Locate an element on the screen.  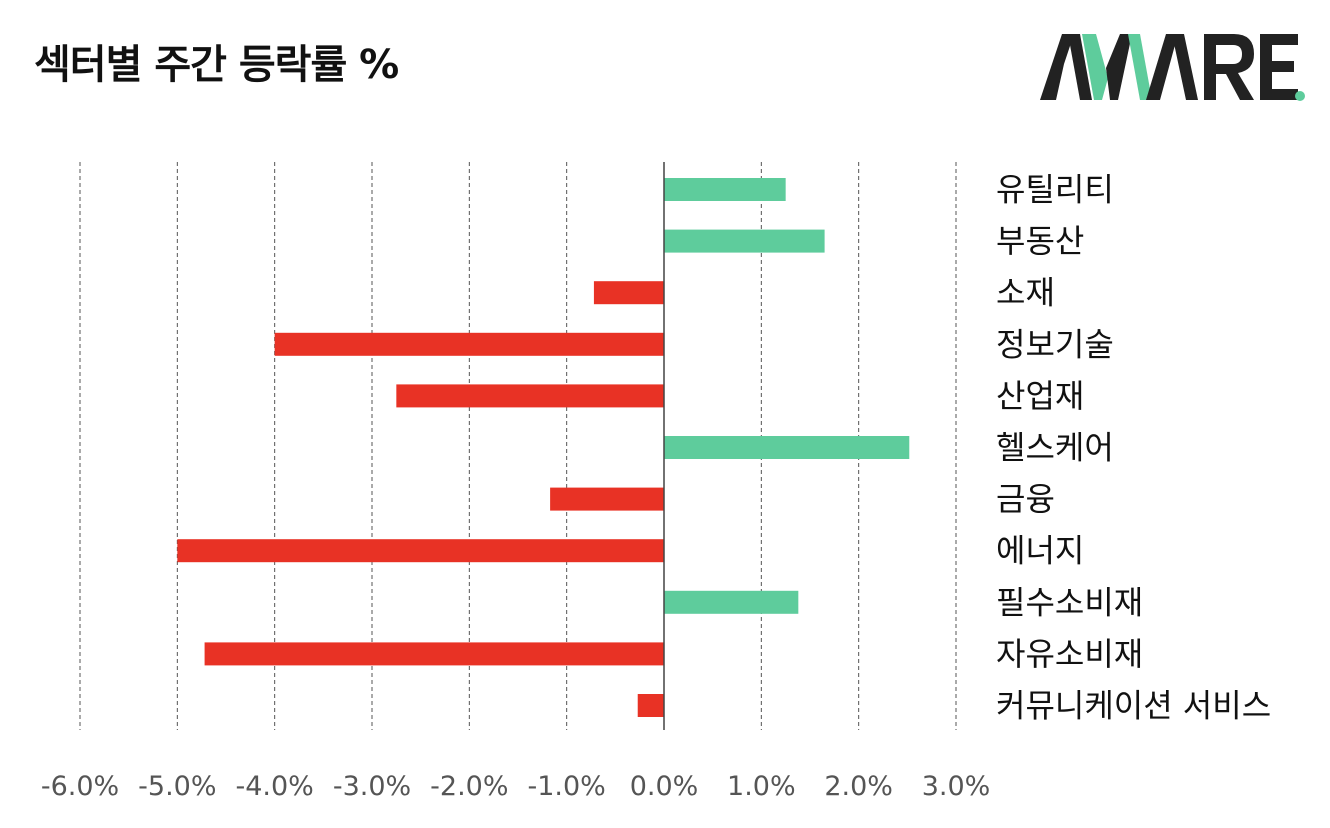
category-label: 자유소비재 is located at coordinates (1069, 654).